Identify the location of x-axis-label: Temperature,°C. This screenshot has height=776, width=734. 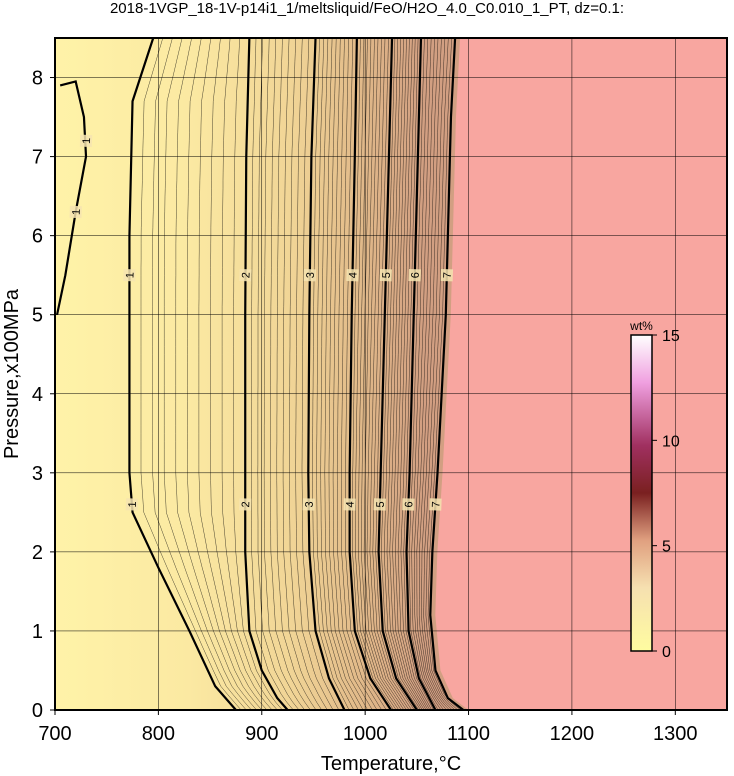
(391, 764).